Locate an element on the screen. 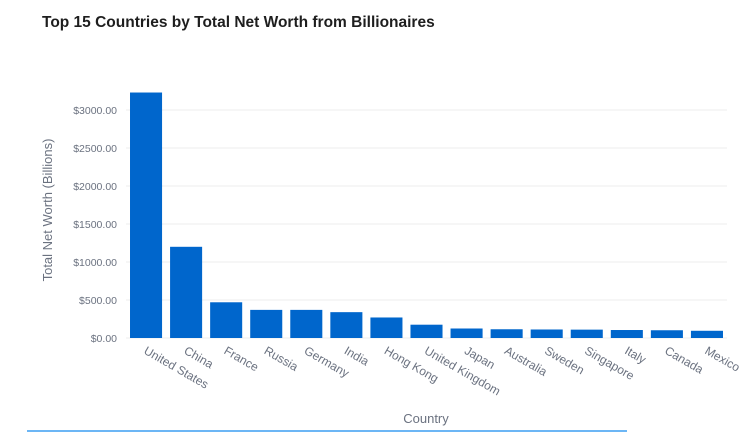 Image resolution: width=750 pixels, height=432 pixels. x-axis-title: Country is located at coordinates (426, 418).